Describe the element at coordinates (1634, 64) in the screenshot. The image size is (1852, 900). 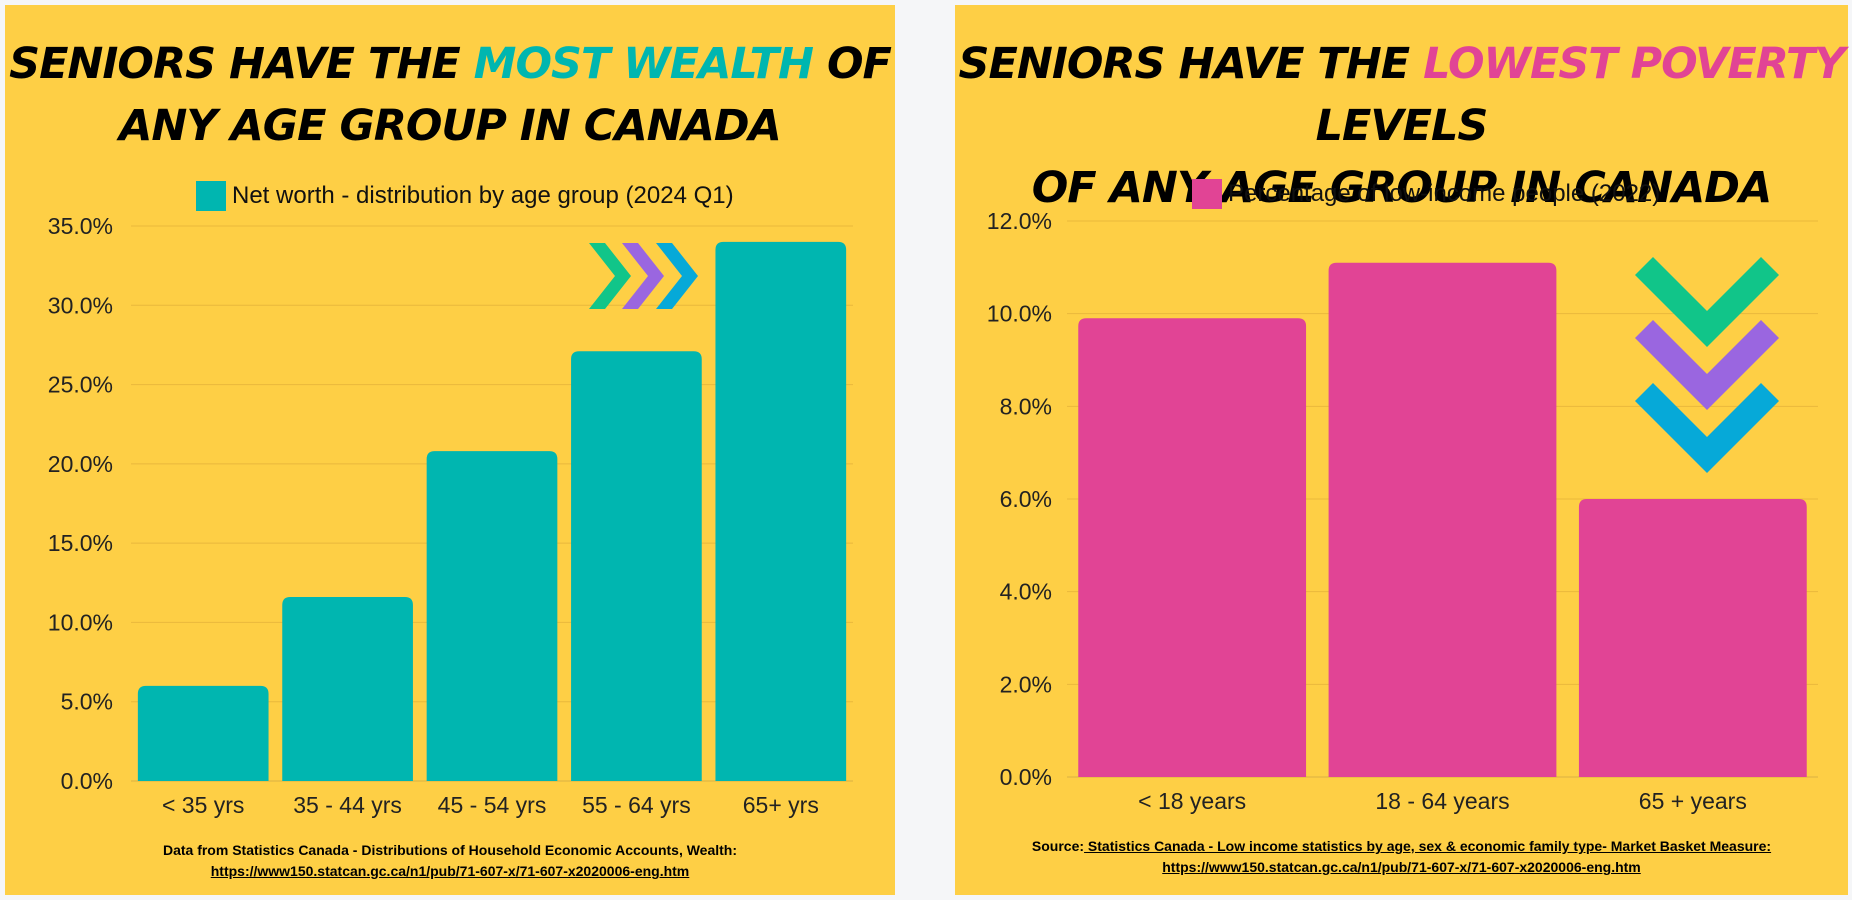
I see `title-highlight: LOWEST POVERTY` at that location.